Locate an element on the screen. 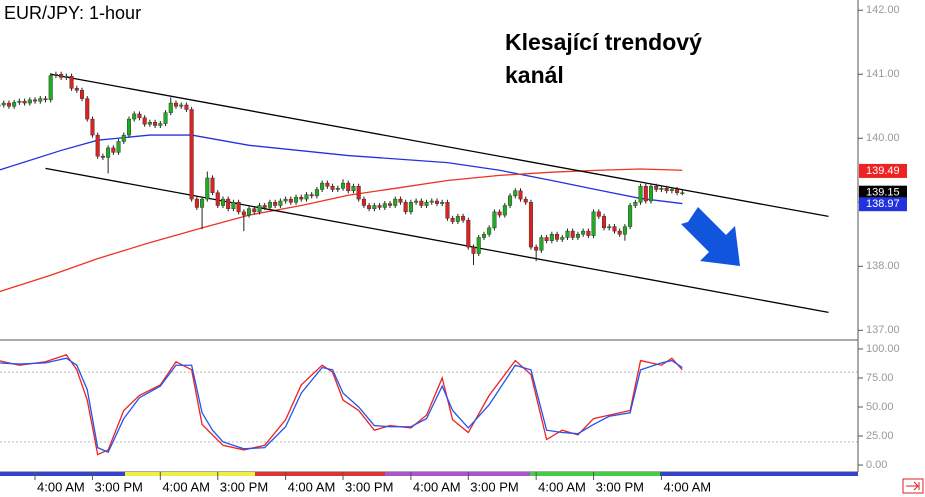 Image resolution: width=925 pixels, height=497 pixels. y-tick-label: 137.00 is located at coordinates (883, 330).